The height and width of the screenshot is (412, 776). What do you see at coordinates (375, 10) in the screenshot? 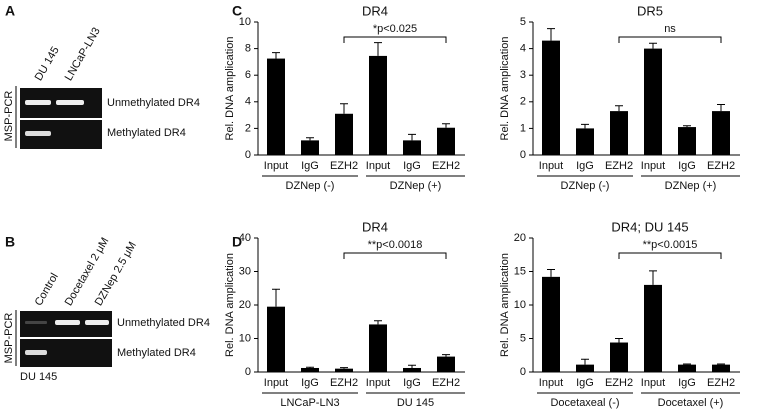
I see `chart-title: DR4` at bounding box center [375, 10].